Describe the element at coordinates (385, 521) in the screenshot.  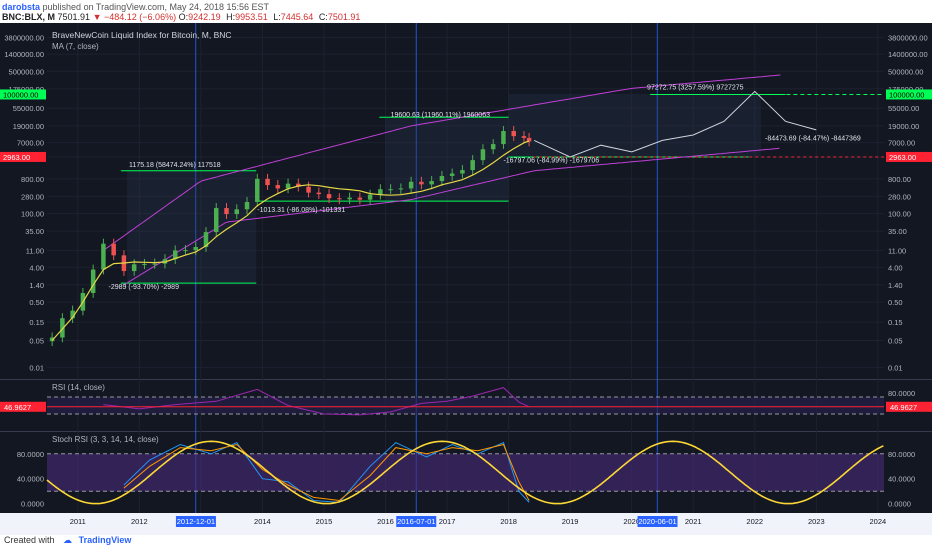
I see `time-tick-label: 2016` at that location.